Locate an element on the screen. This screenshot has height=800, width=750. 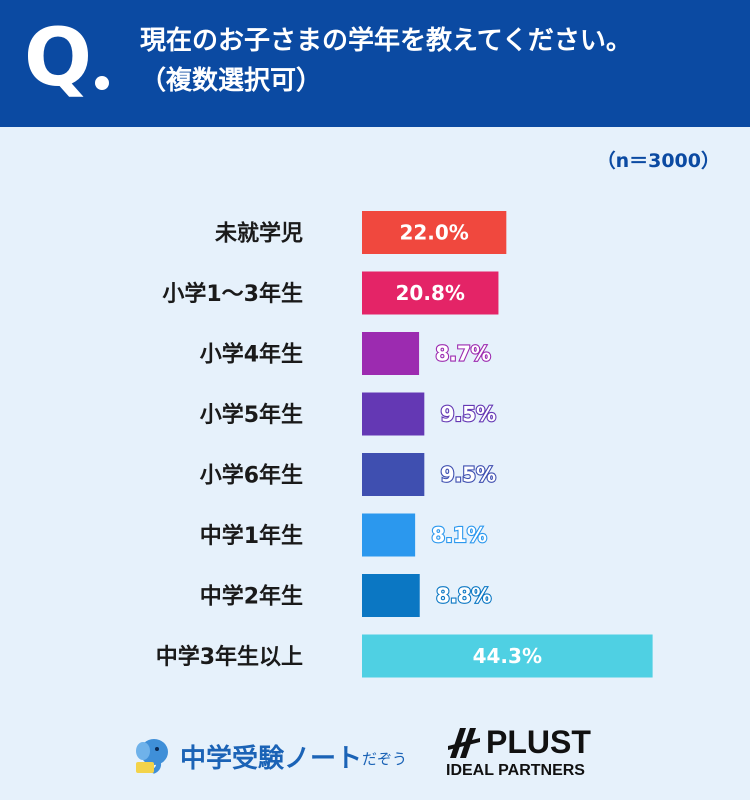
value-label: 8.8% is located at coordinates (463, 596).